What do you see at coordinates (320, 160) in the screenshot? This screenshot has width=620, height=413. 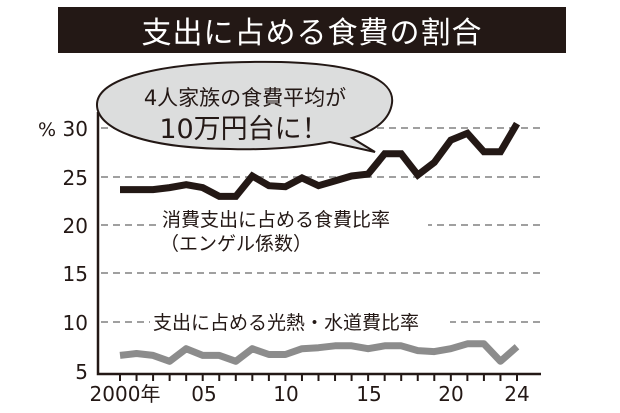 I see `engel-coefficient-line` at bounding box center [320, 160].